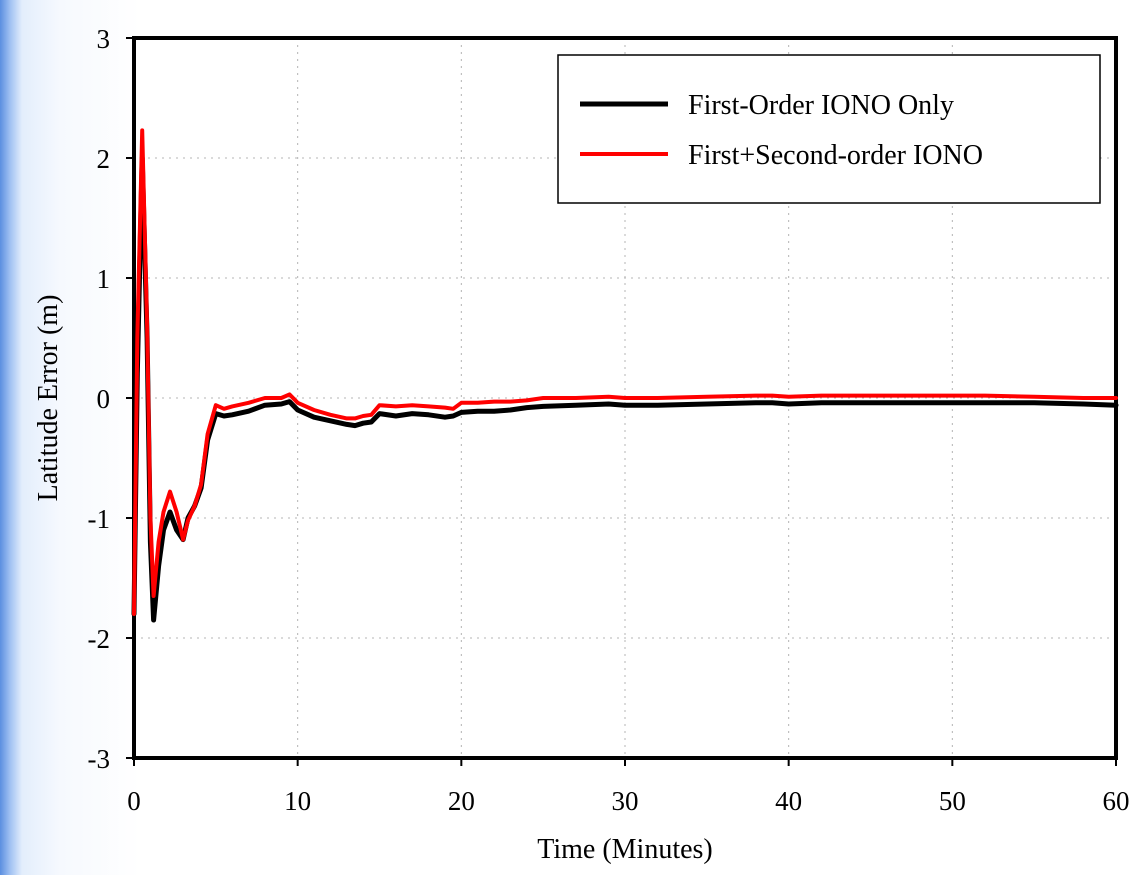 Image resolution: width=1140 pixels, height=875 pixels. I want to click on x-tick-label: 10, so click(297, 801).